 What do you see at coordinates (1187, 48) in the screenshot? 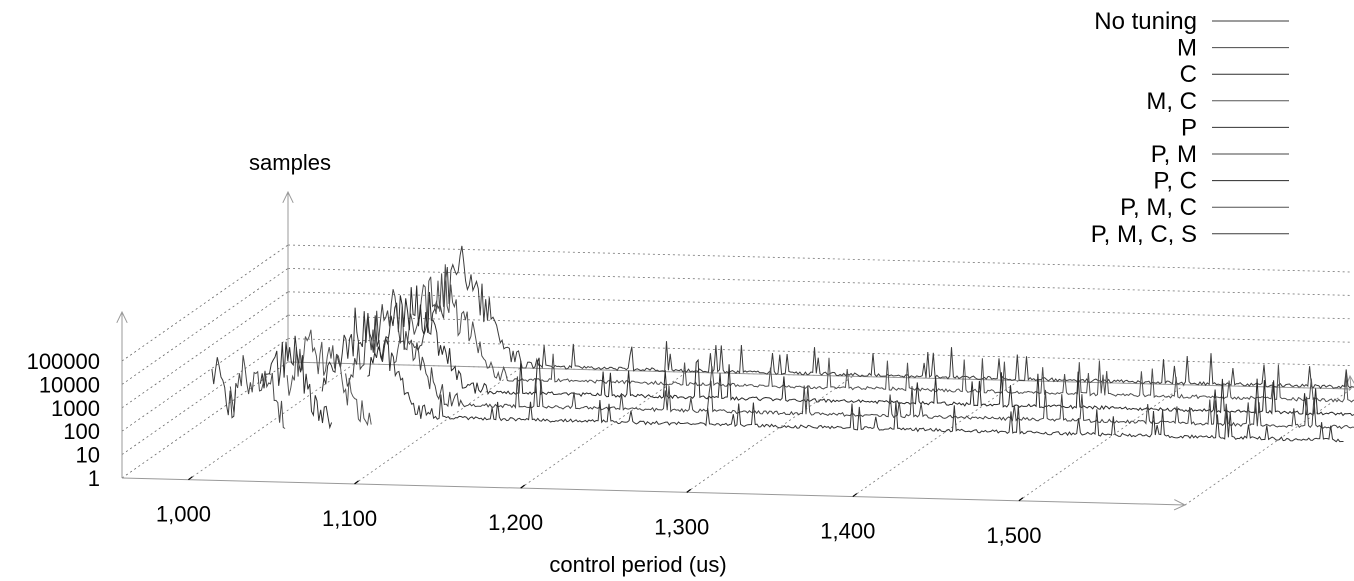
I see `legend-label: M` at bounding box center [1187, 48].